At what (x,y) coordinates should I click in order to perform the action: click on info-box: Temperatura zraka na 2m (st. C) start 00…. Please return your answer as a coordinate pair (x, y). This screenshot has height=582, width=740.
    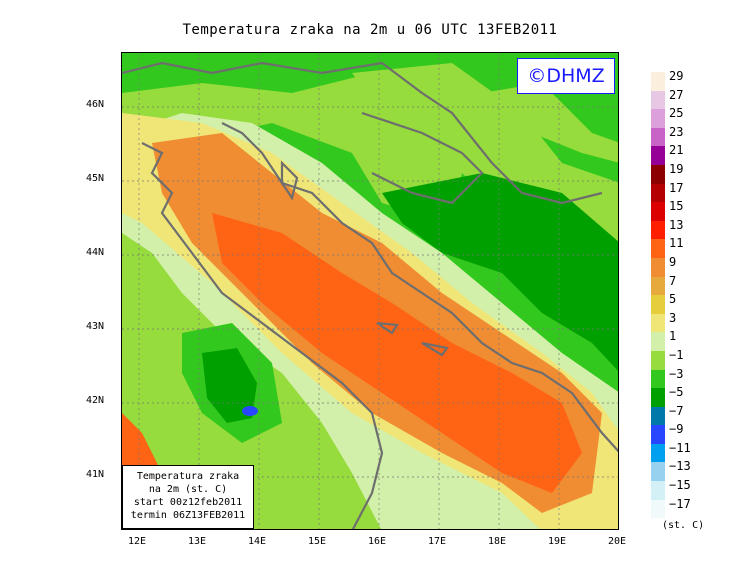
    Looking at the image, I should click on (188, 497).